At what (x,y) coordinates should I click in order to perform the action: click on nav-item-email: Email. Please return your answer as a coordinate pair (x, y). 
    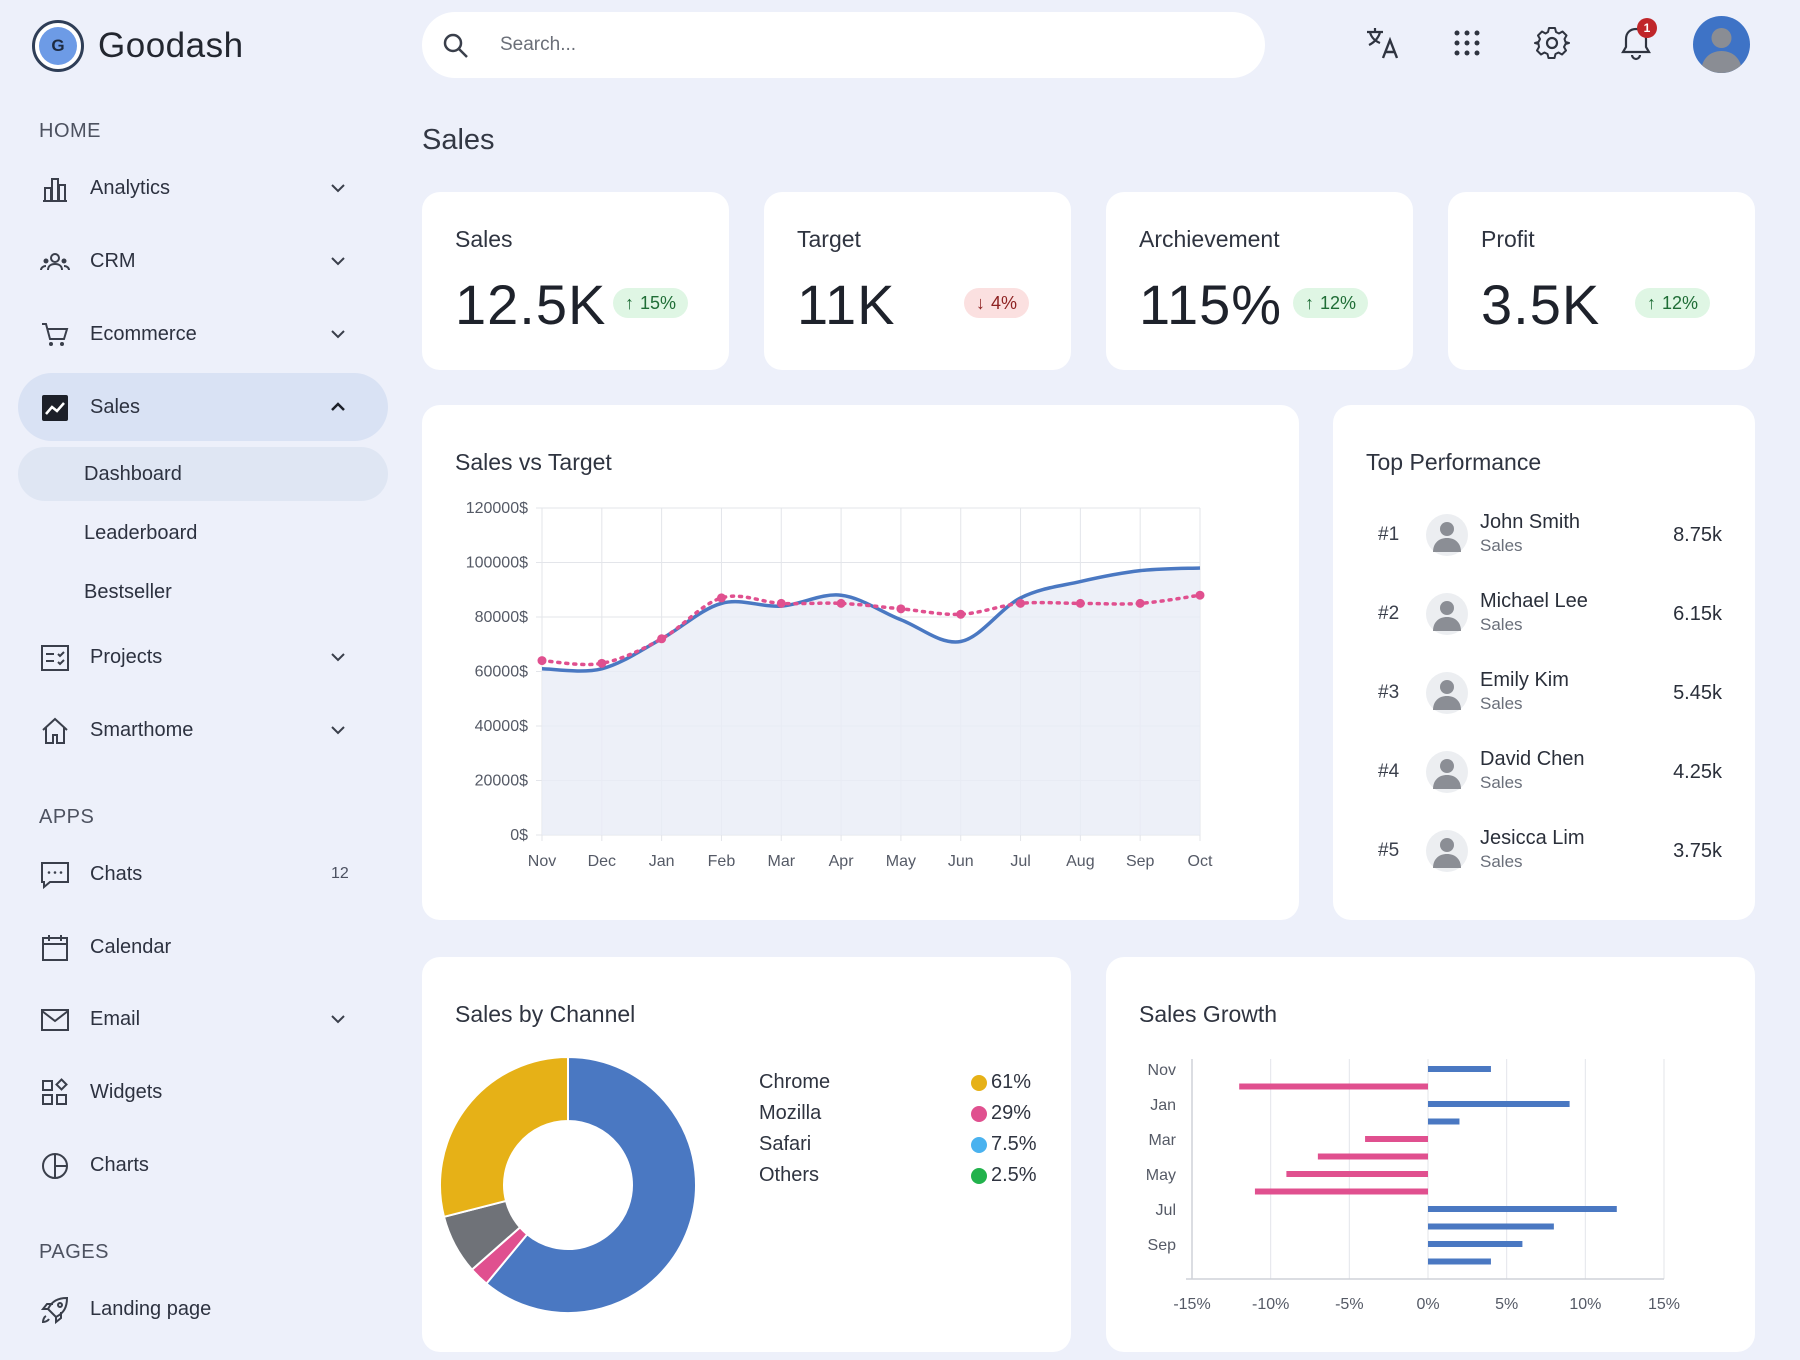
    Looking at the image, I should click on (203, 1019).